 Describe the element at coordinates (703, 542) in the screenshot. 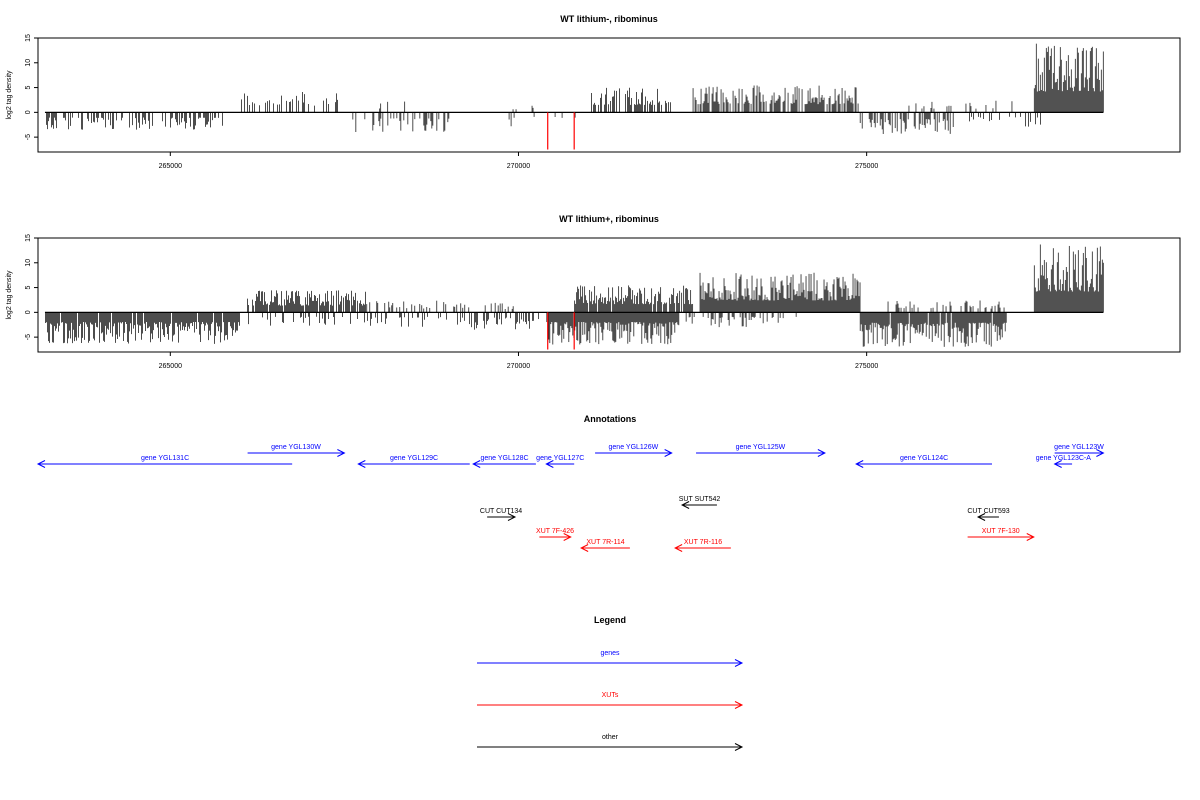

I see `annotation-label: XUT 7R-116` at that location.